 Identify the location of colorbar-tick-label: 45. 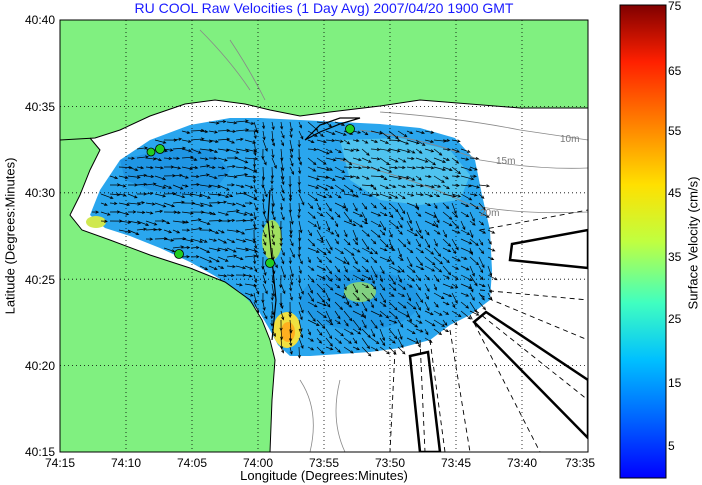
(675, 193).